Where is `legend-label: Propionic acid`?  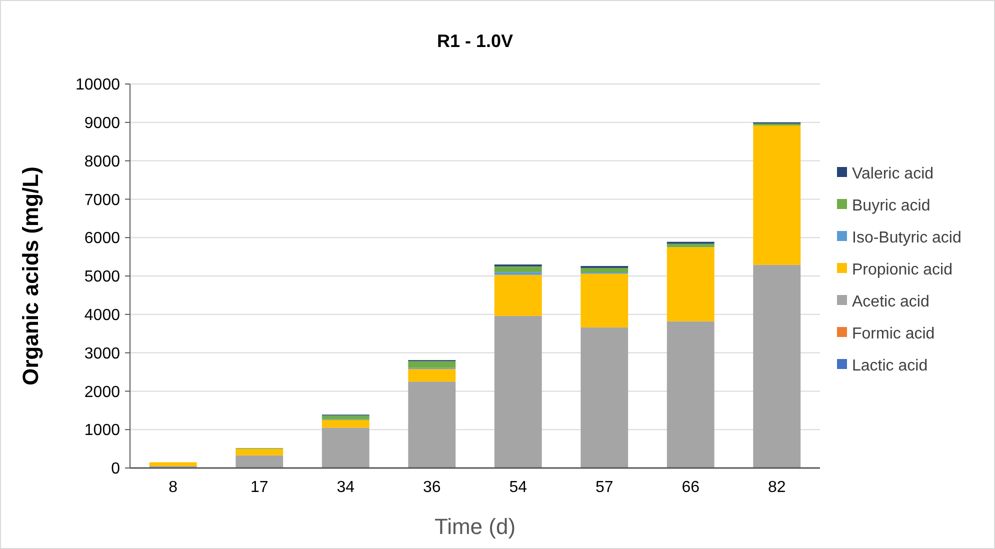 legend-label: Propionic acid is located at coordinates (902, 270).